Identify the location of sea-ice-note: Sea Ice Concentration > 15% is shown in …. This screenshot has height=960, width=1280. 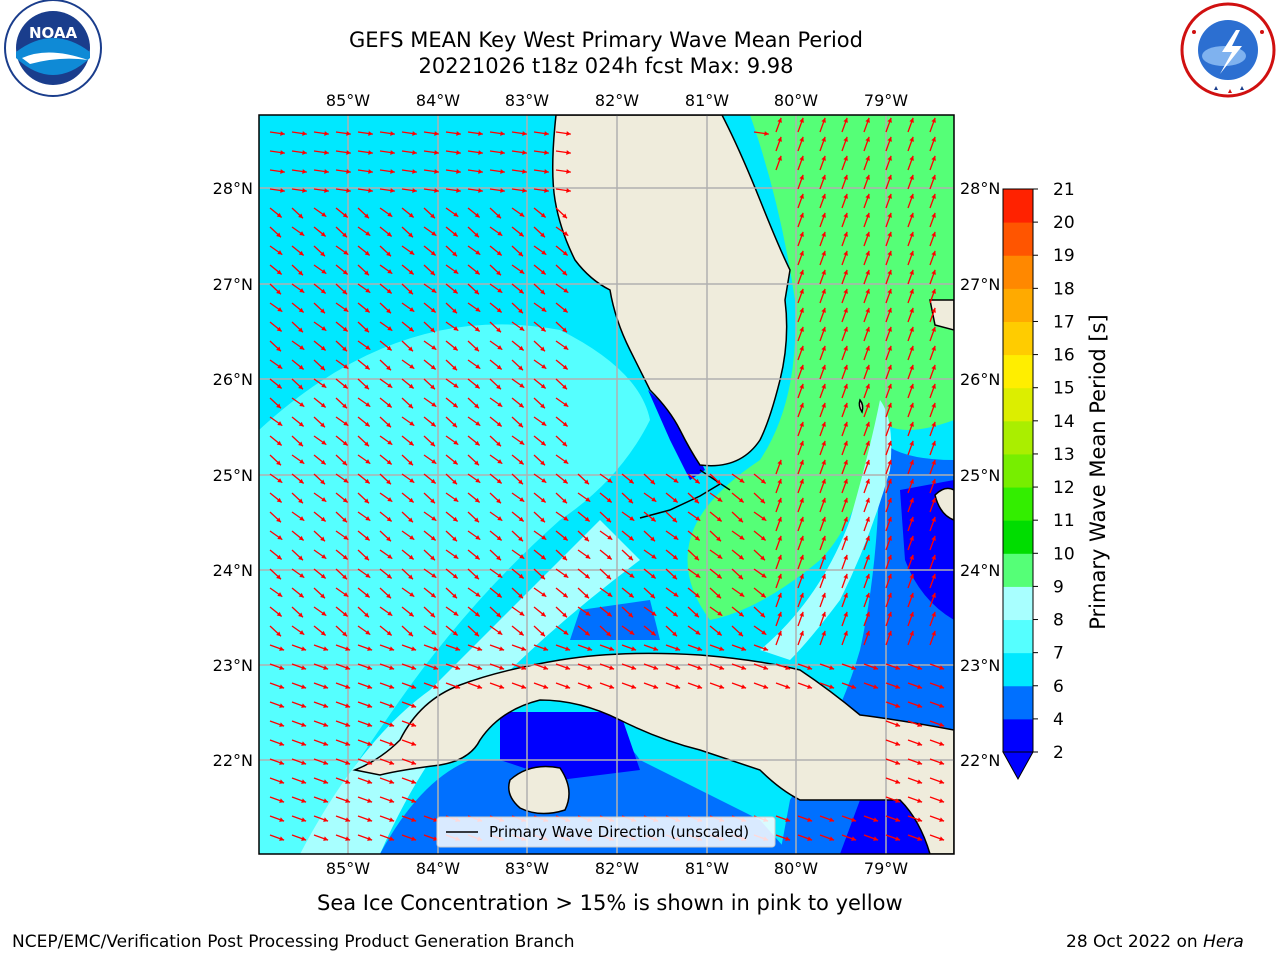
(610, 903).